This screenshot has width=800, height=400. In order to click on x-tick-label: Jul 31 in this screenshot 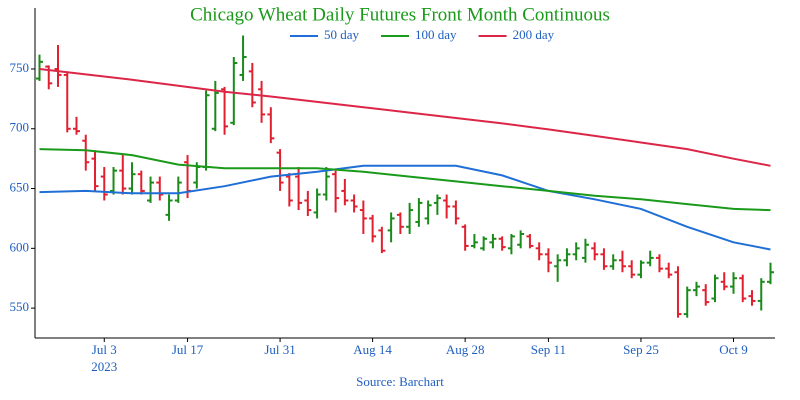, I will do `click(279, 349)`.